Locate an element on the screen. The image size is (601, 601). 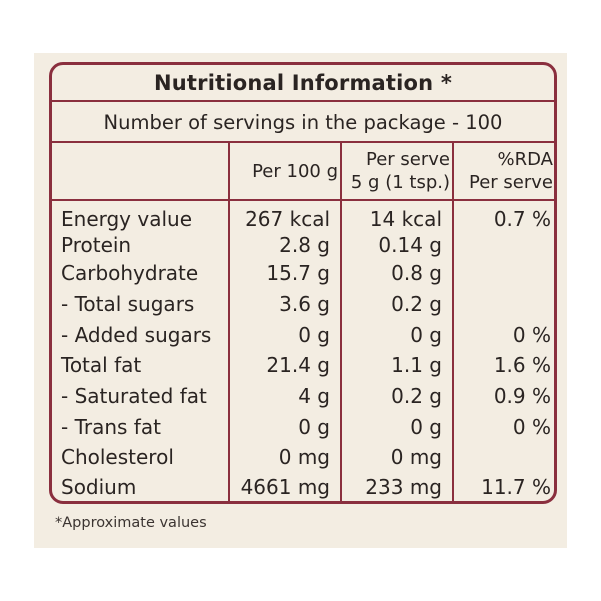
table-row: Protein 2.8 g 0.14 g is located at coordinates (303, 245).